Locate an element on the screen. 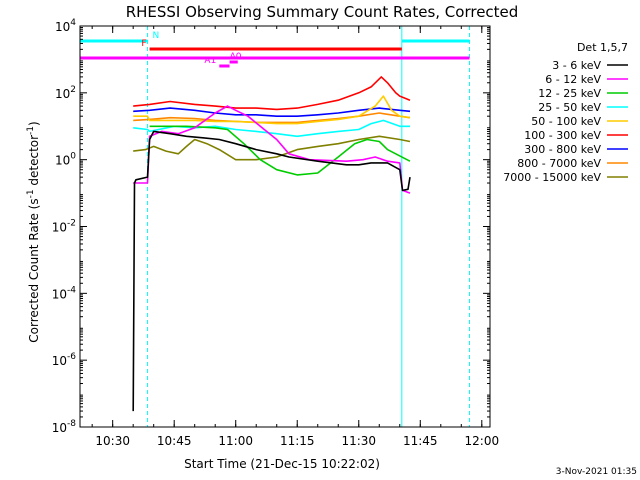 Image resolution: width=640 pixels, height=480 pixels. y-tick-label-1: 10² is located at coordinates (65, 93).